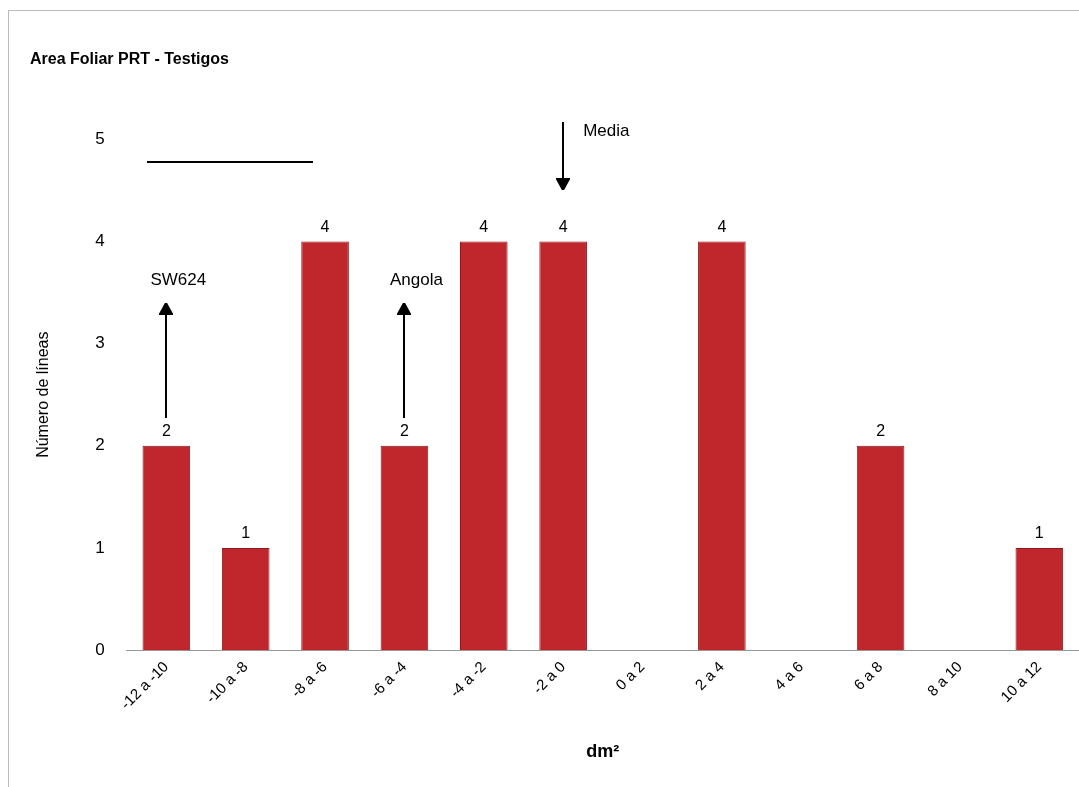  I want to click on y-tick-label: 0, so click(100, 649).